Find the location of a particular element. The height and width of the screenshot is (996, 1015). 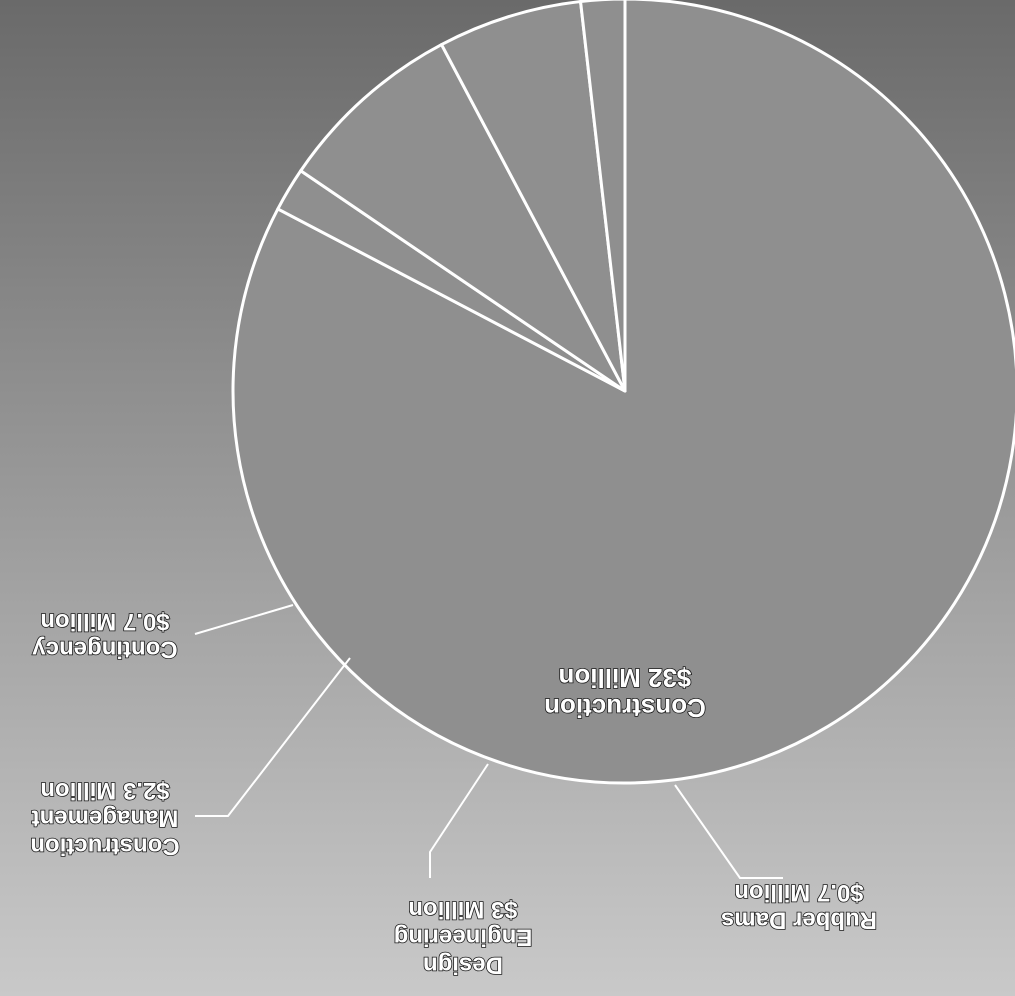

slice-label-construction-management-line-3: $2.3 Million is located at coordinates (104, 790).